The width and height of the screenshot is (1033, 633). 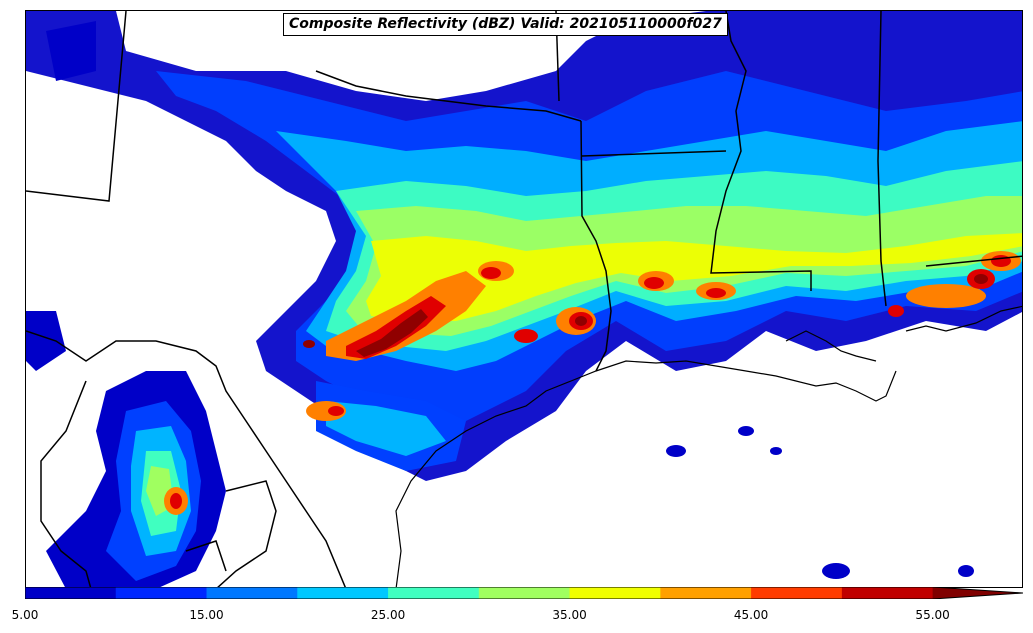 What do you see at coordinates (206, 615) in the screenshot?
I see `colorbar-tick-label: 15.00` at bounding box center [206, 615].